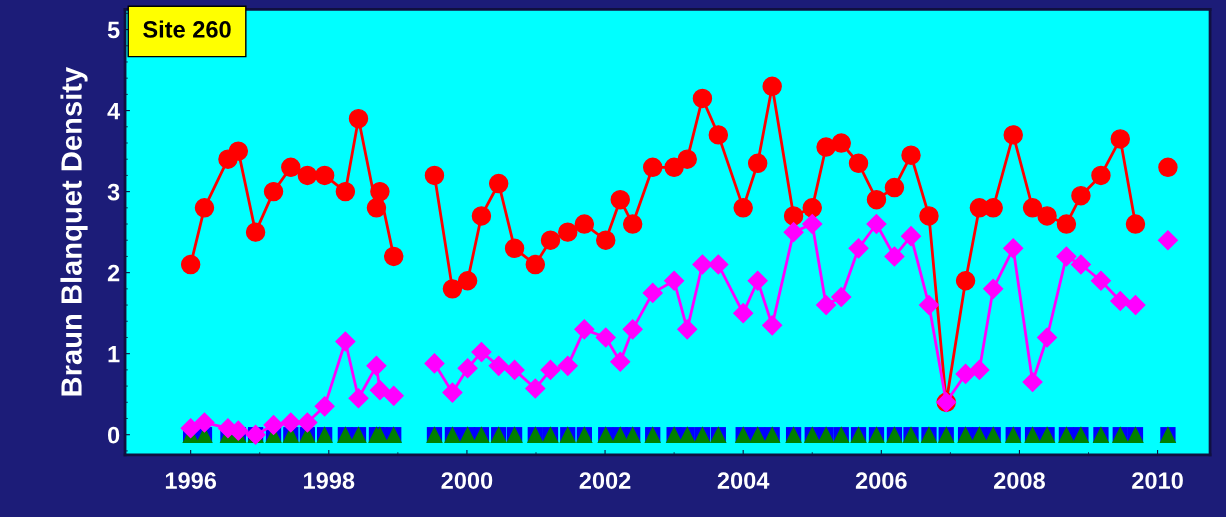 The height and width of the screenshot is (517, 1226). Describe the element at coordinates (1019, 480) in the screenshot. I see `x-tick-label: 2008` at that location.